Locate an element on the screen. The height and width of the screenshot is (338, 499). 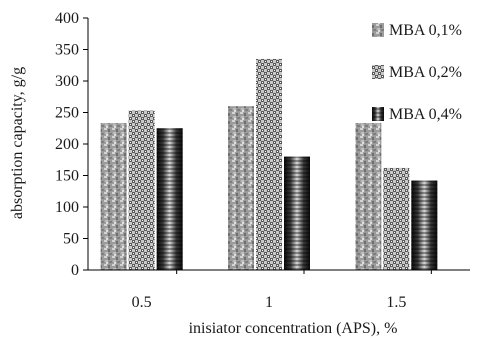
y-axis: 0 50 100 150 200 250 300 350 400 is located at coordinates (72, 144).